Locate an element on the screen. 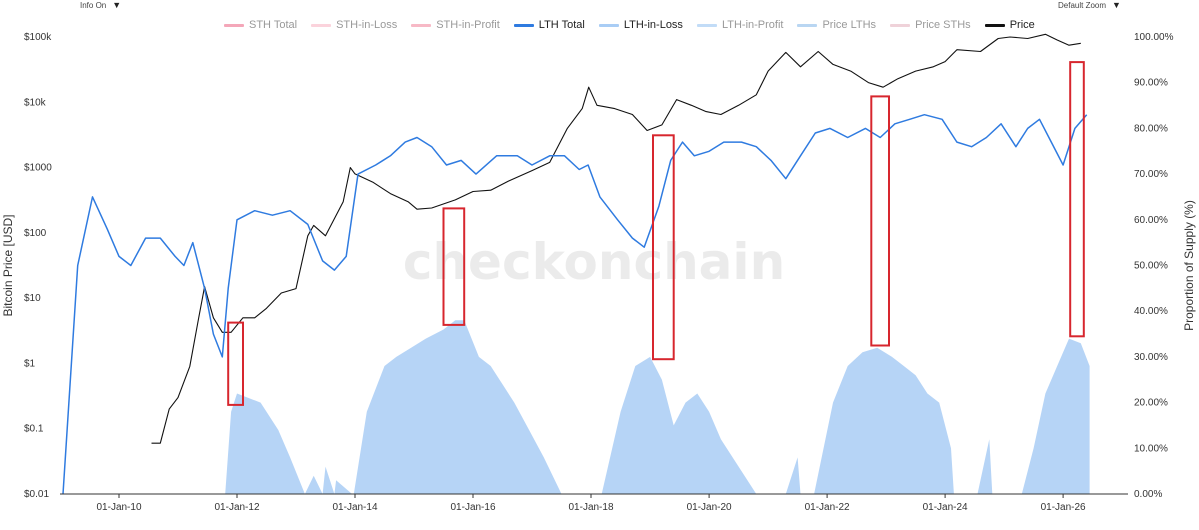  info-toggle-label: Info On is located at coordinates (93, 5).